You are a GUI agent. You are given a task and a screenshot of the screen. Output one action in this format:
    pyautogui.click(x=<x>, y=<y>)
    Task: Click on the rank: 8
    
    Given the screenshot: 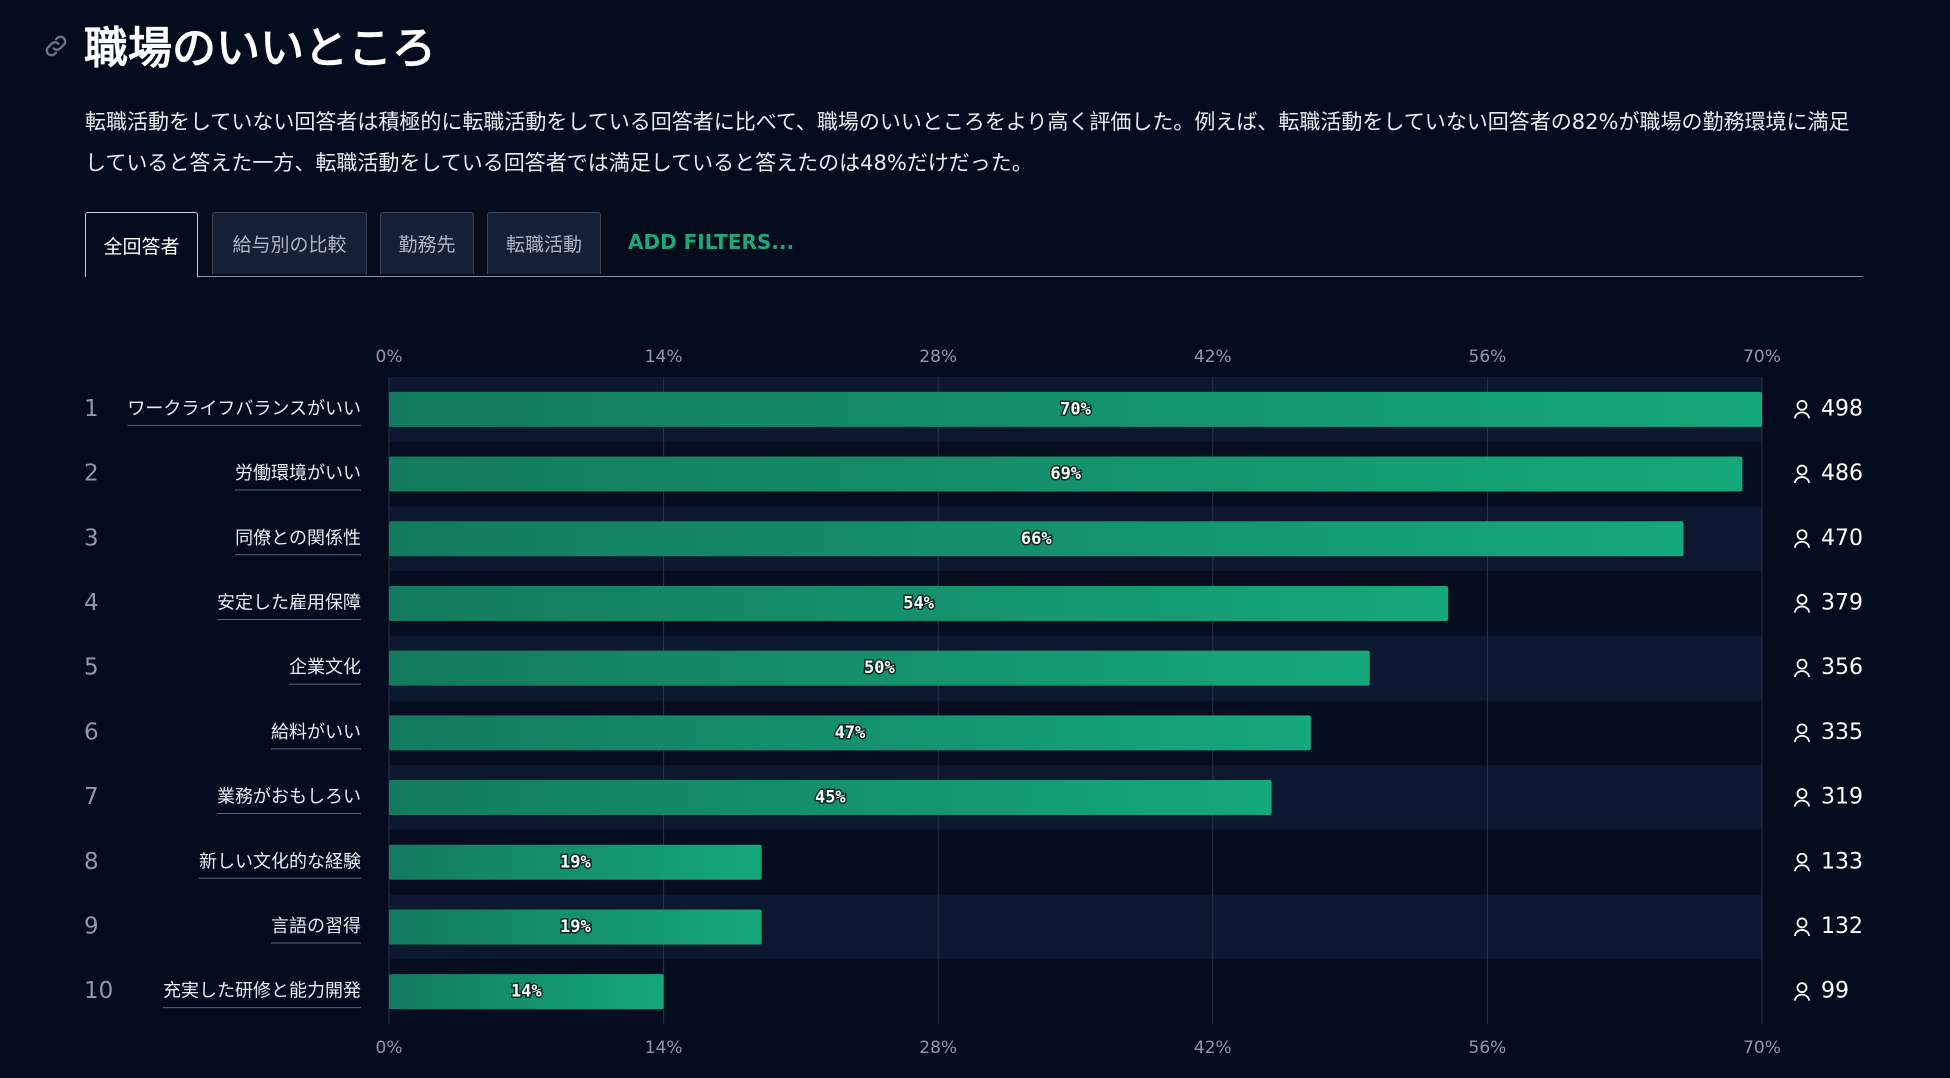 What is the action you would take?
    pyautogui.click(x=91, y=862)
    